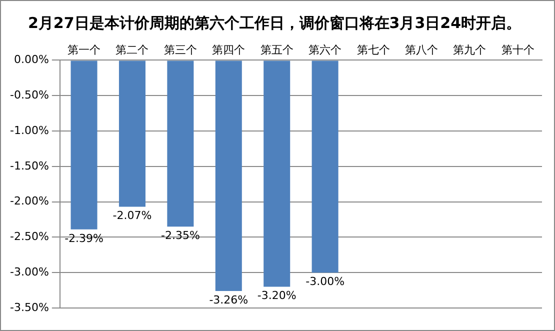 The width and height of the screenshot is (555, 331). I want to click on x-tick-label: 第六个, so click(325, 49).